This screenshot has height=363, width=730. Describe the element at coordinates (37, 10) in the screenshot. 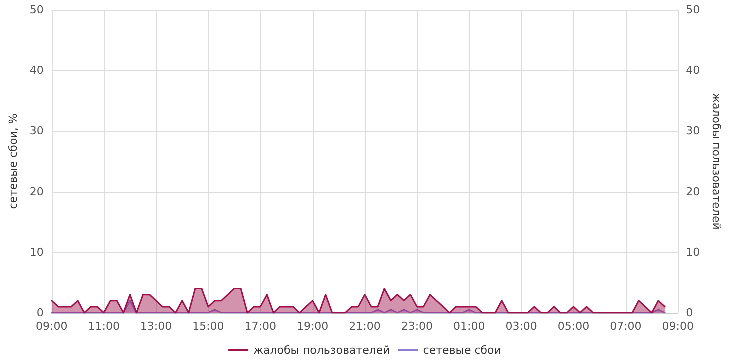

I see `y-tick-label: 50` at that location.